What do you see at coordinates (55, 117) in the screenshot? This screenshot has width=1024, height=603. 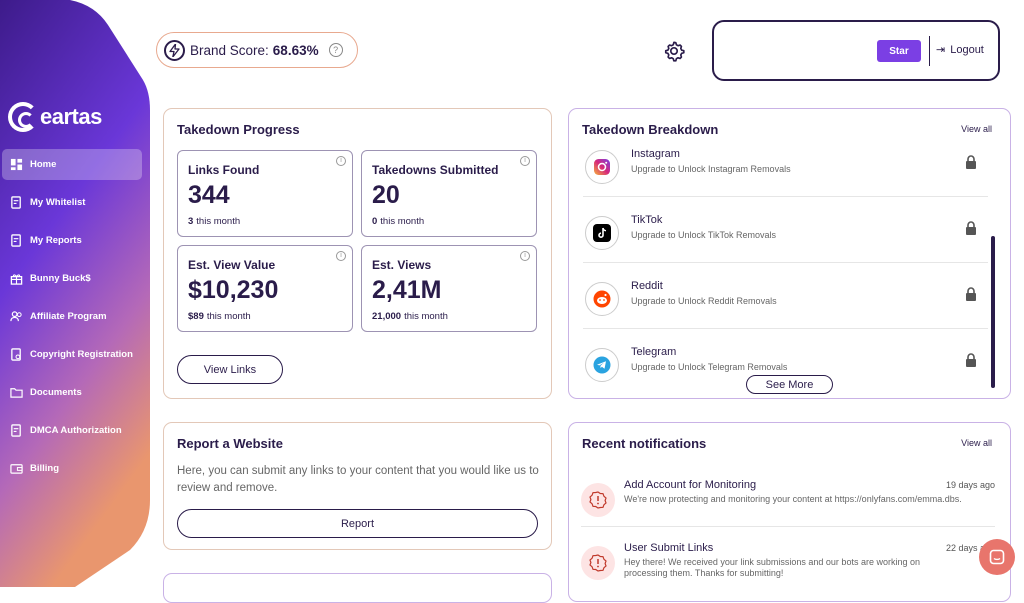 I see `logo: eartas` at bounding box center [55, 117].